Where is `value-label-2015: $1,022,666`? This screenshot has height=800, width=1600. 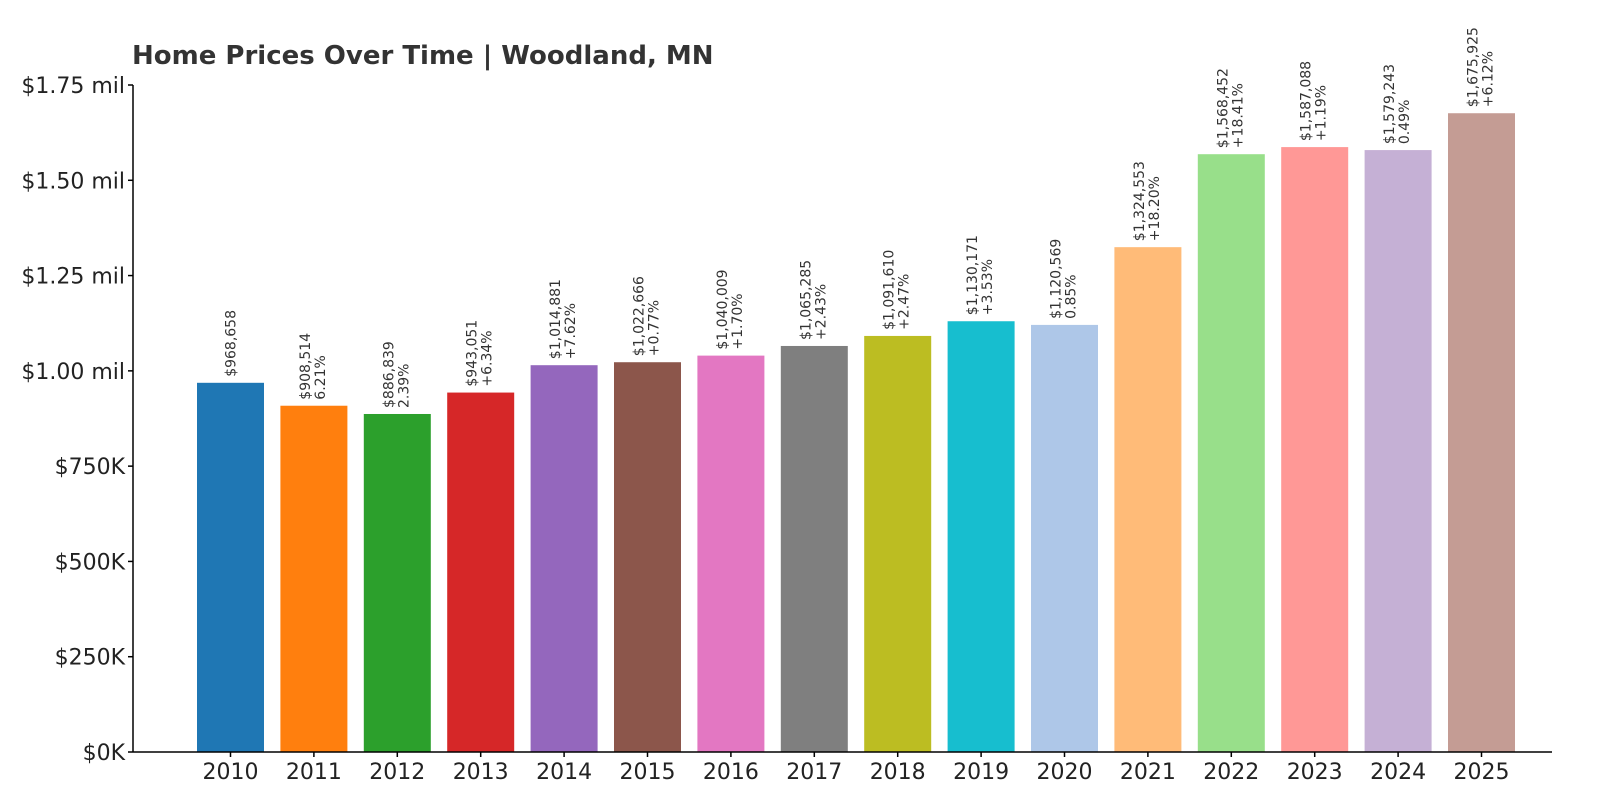
value-label-2015: $1,022,666 is located at coordinates (640, 316).